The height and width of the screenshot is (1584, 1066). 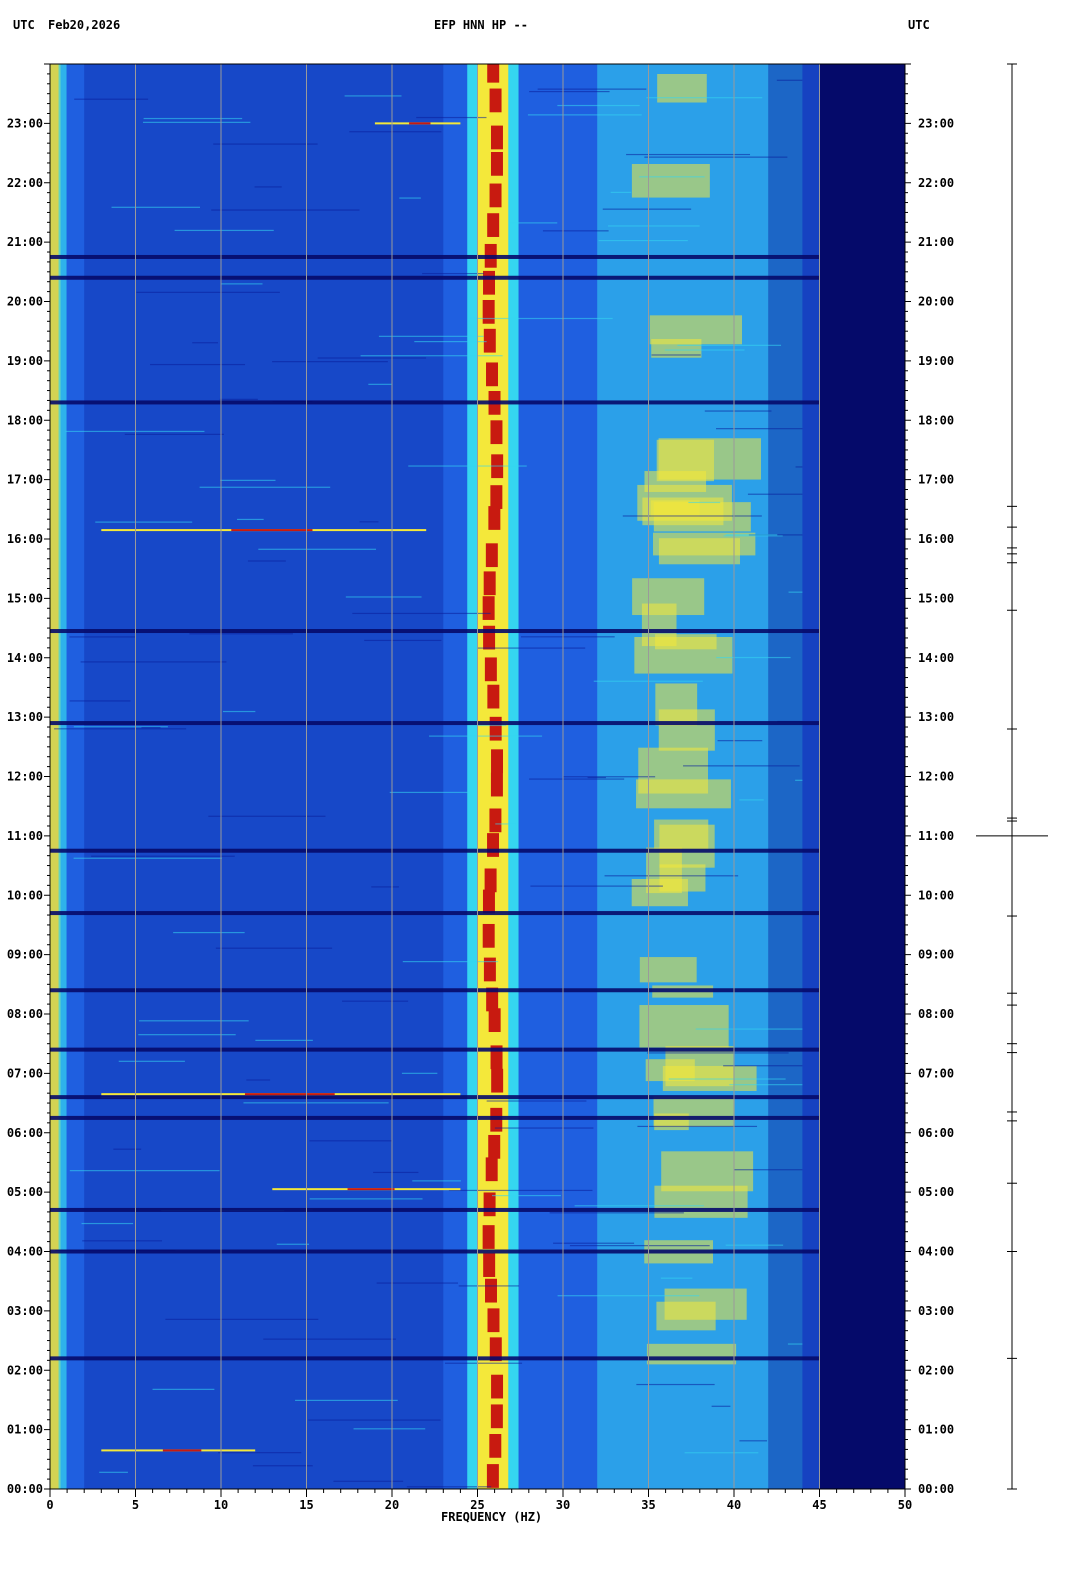 What do you see at coordinates (25, 598) in the screenshot?
I see `y-tick-label: 15:00` at bounding box center [25, 598].